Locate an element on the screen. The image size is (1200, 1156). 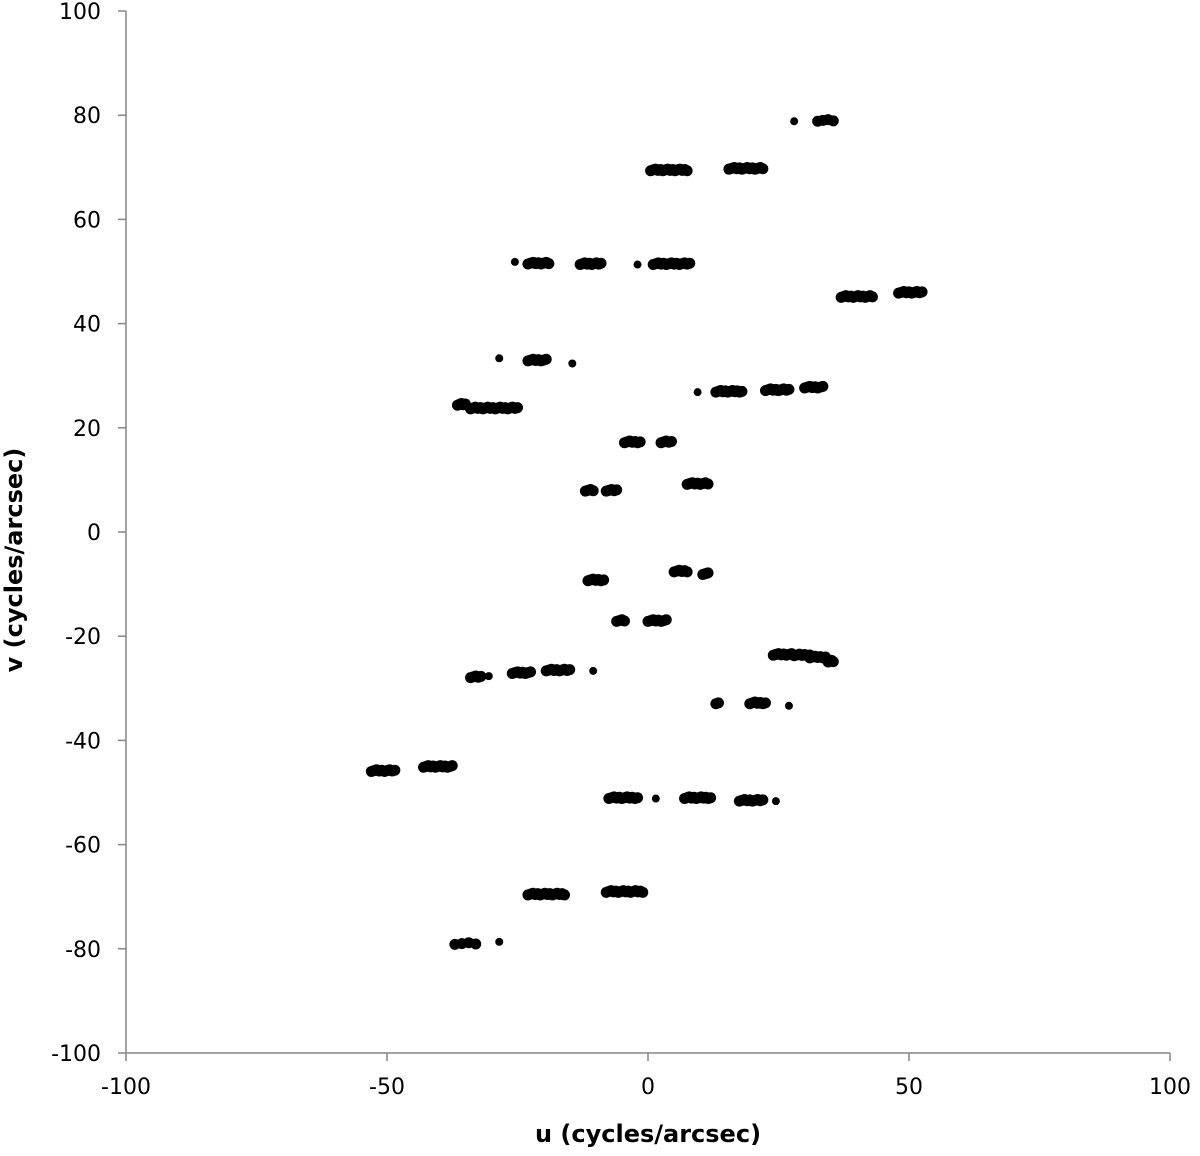
x-tick-label: 50 is located at coordinates (909, 1087).